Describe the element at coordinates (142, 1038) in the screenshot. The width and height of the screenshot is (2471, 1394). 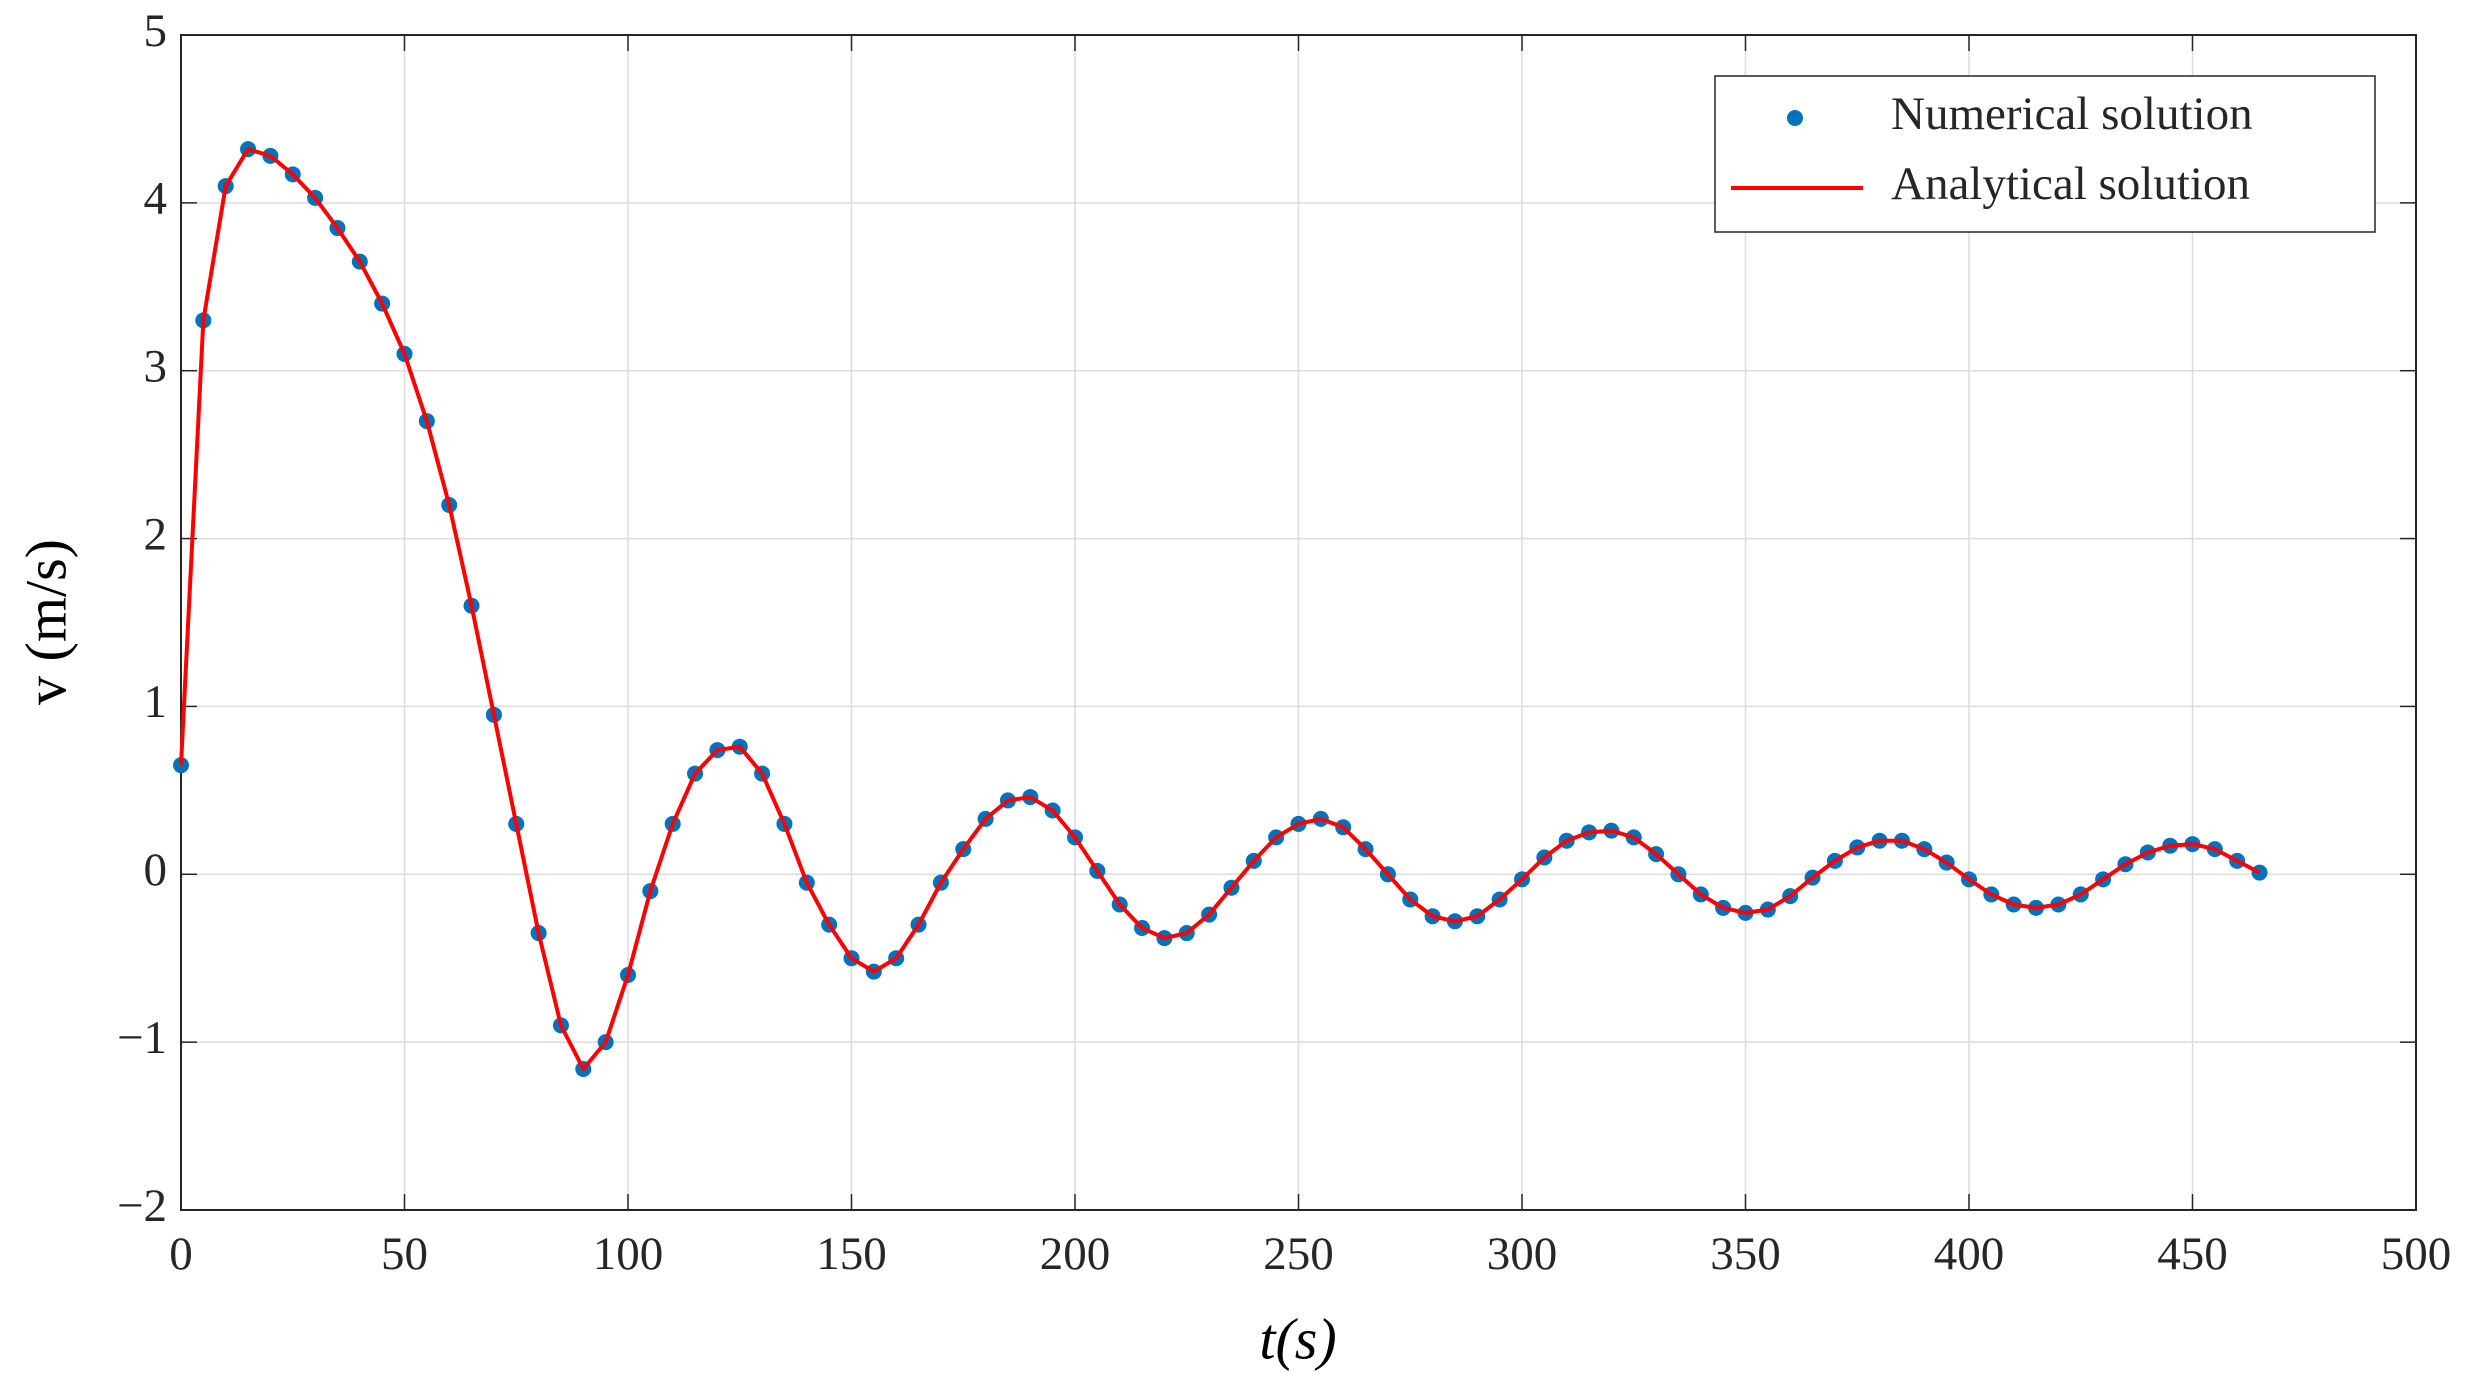
I see `y-tick-label: −1` at that location.